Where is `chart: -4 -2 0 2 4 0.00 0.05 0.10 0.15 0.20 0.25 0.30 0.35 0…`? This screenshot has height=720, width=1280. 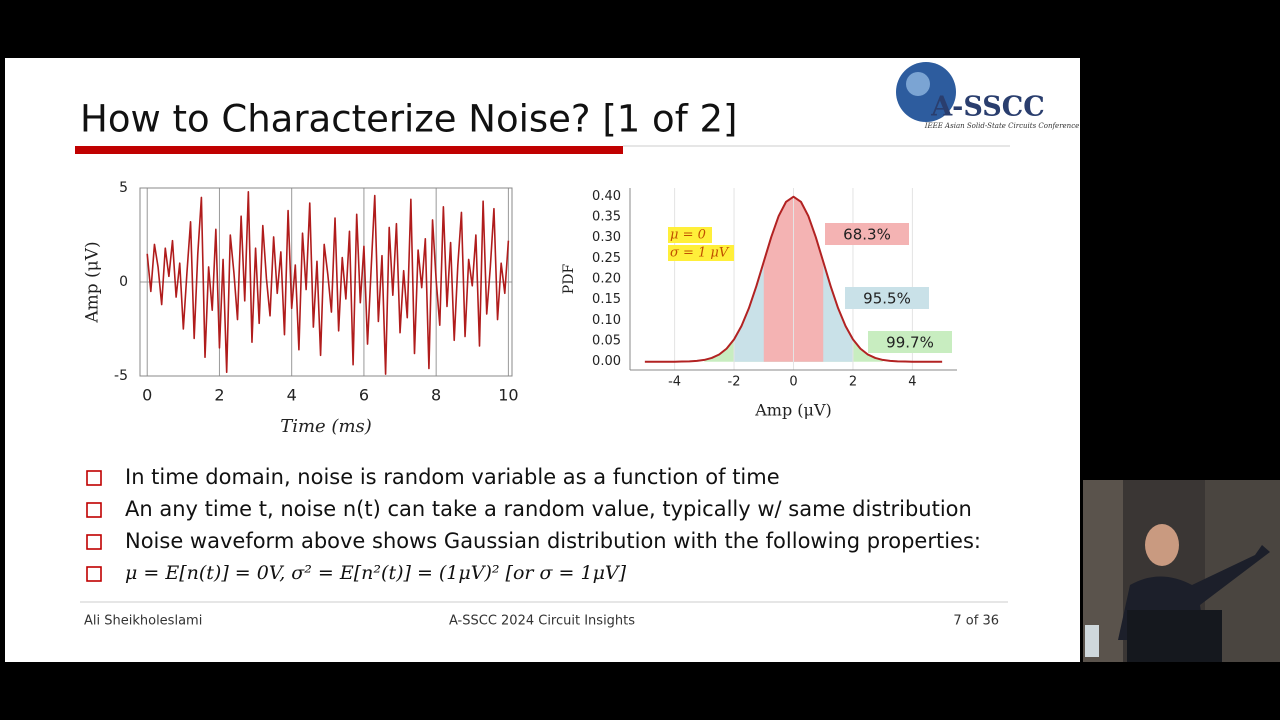 chart: -4 -2 0 2 4 0.00 0.05 0.10 0.15 0.20 0.25 0.30 0.35 0… is located at coordinates (759, 304).